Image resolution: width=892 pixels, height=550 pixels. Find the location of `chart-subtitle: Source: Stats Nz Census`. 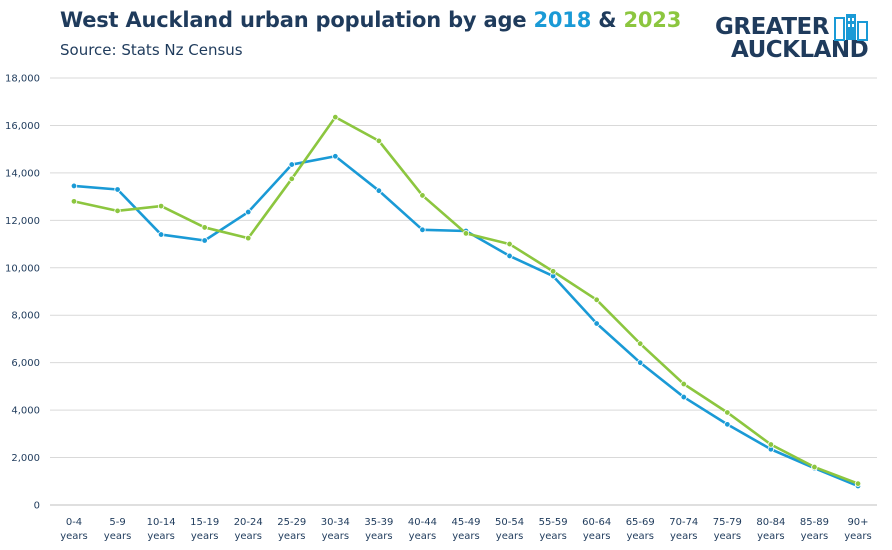

chart-subtitle: Source: Stats Nz Census is located at coordinates (151, 50).